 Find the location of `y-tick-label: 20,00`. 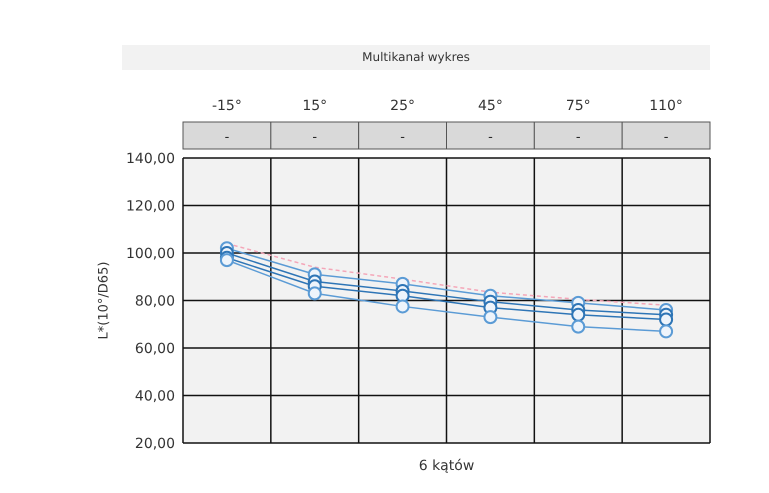

y-tick-label: 20,00 is located at coordinates (154, 444).